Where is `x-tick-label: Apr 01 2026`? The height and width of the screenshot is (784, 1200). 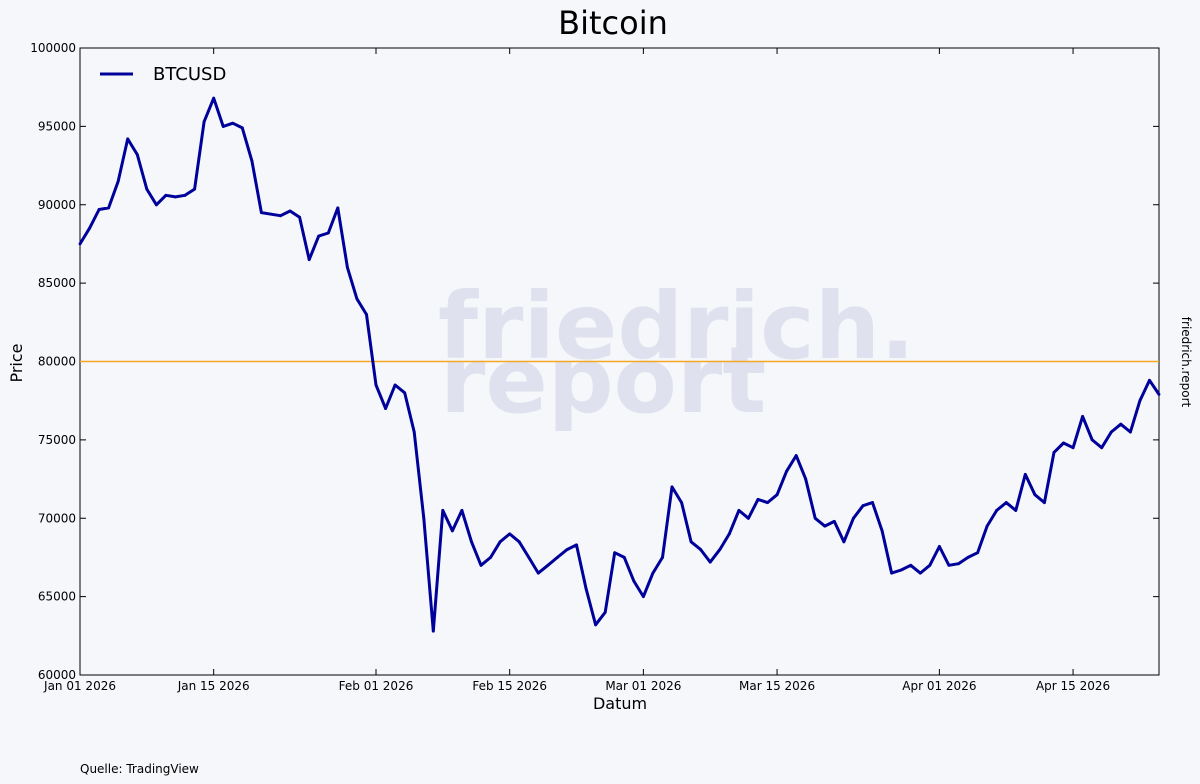
x-tick-label: Apr 01 2026 is located at coordinates (939, 686).